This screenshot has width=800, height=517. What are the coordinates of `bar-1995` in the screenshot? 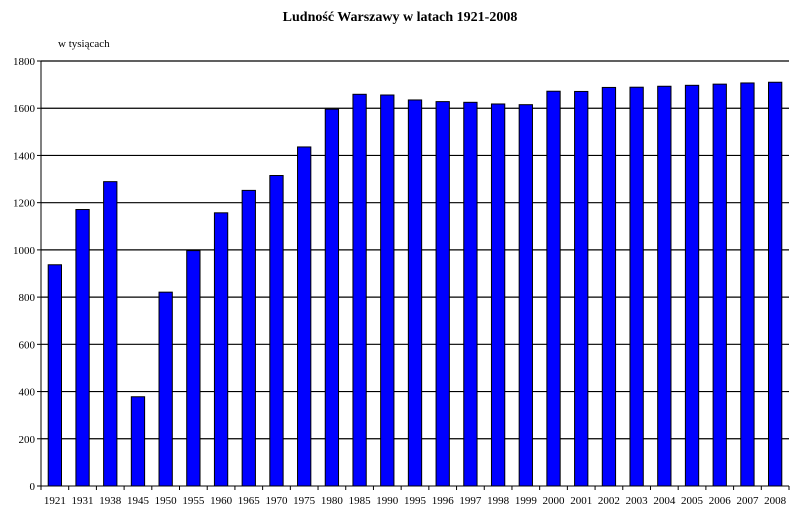 It's located at (415, 293).